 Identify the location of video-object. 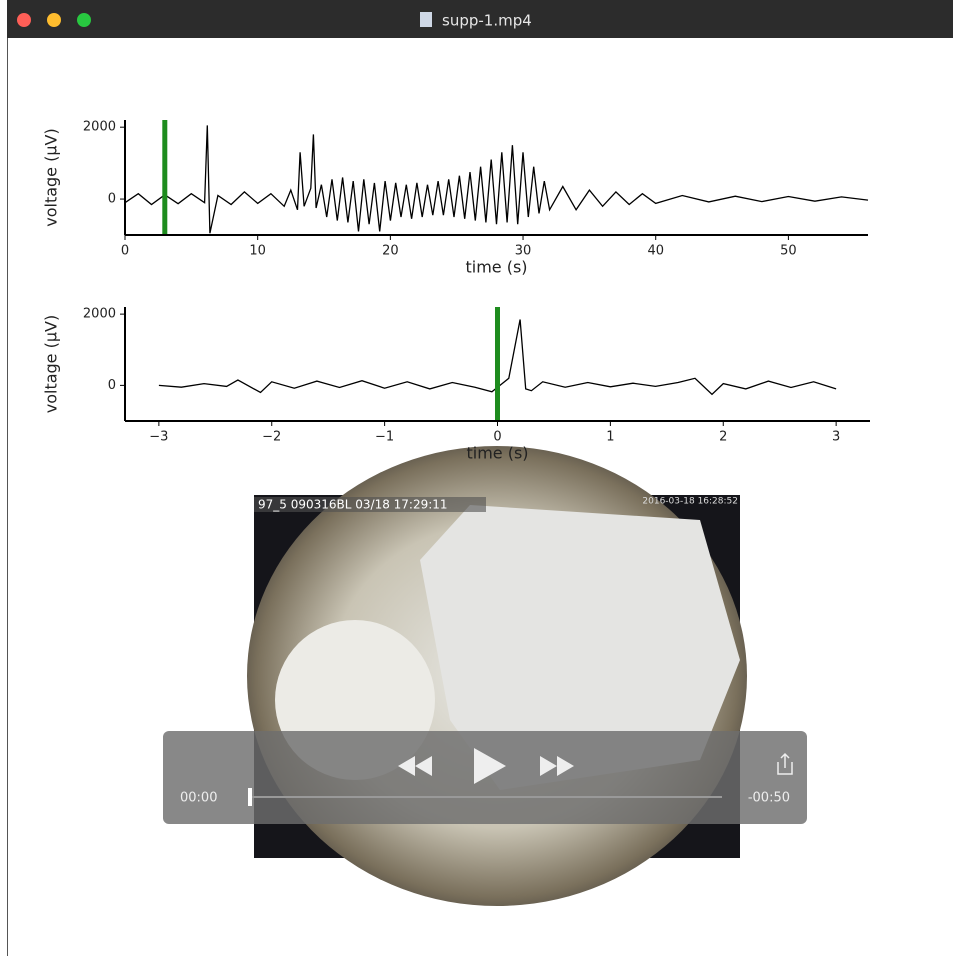
(580, 647).